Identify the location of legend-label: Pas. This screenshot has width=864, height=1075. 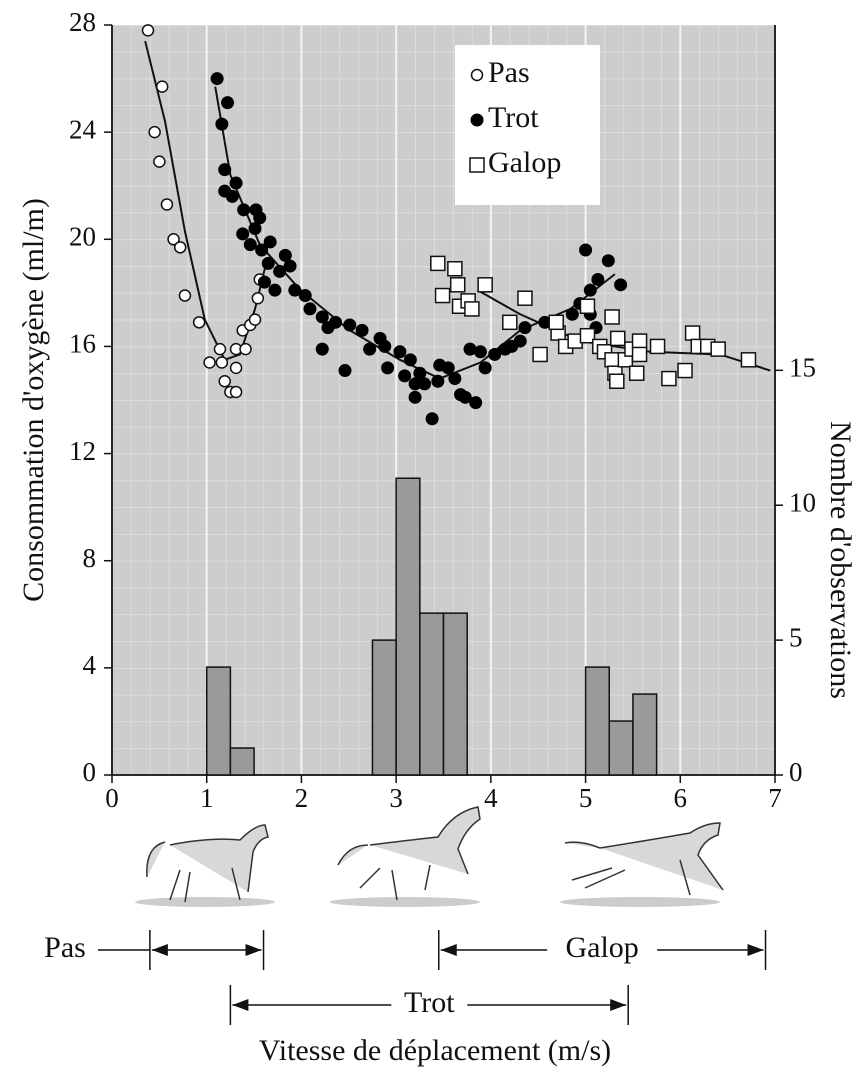
(509, 72).